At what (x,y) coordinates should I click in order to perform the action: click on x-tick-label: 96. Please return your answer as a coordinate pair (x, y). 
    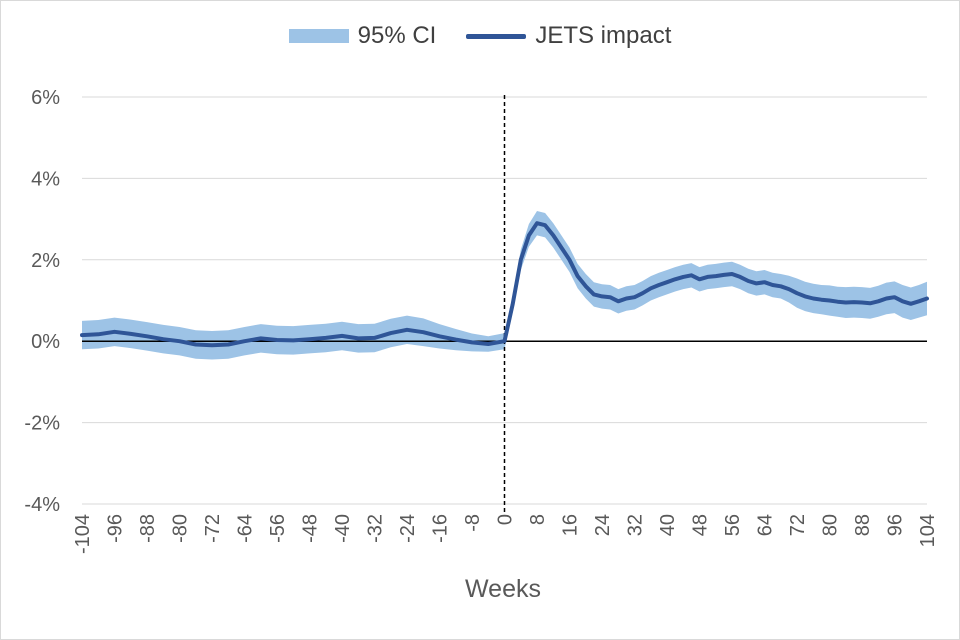
    Looking at the image, I should click on (896, 525).